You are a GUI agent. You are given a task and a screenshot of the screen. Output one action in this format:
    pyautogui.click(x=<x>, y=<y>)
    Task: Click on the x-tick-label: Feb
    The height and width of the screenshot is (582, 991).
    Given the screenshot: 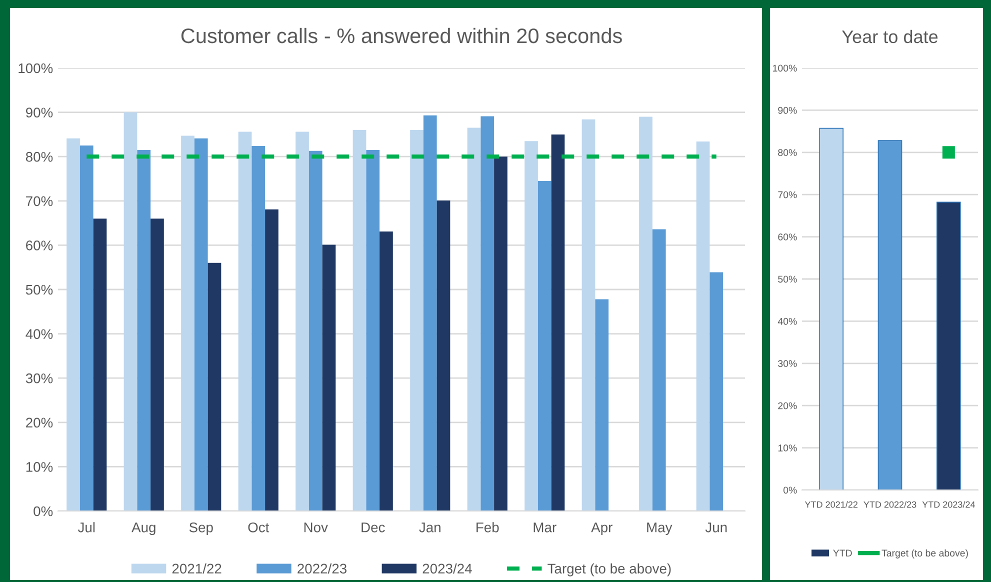 What is the action you would take?
    pyautogui.click(x=487, y=527)
    